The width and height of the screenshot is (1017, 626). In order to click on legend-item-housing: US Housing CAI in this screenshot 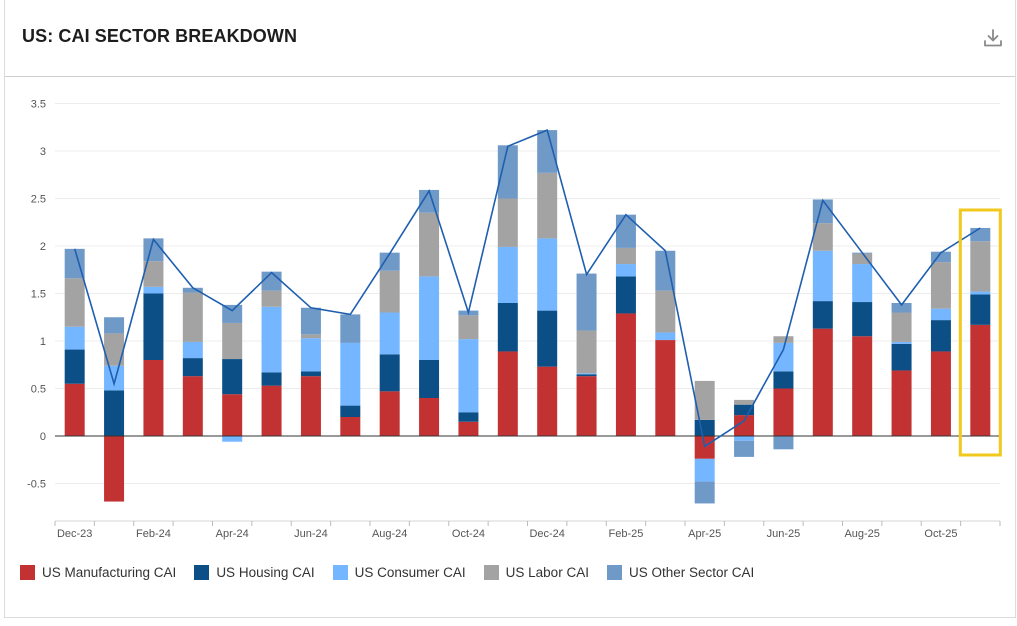, I will do `click(254, 572)`.